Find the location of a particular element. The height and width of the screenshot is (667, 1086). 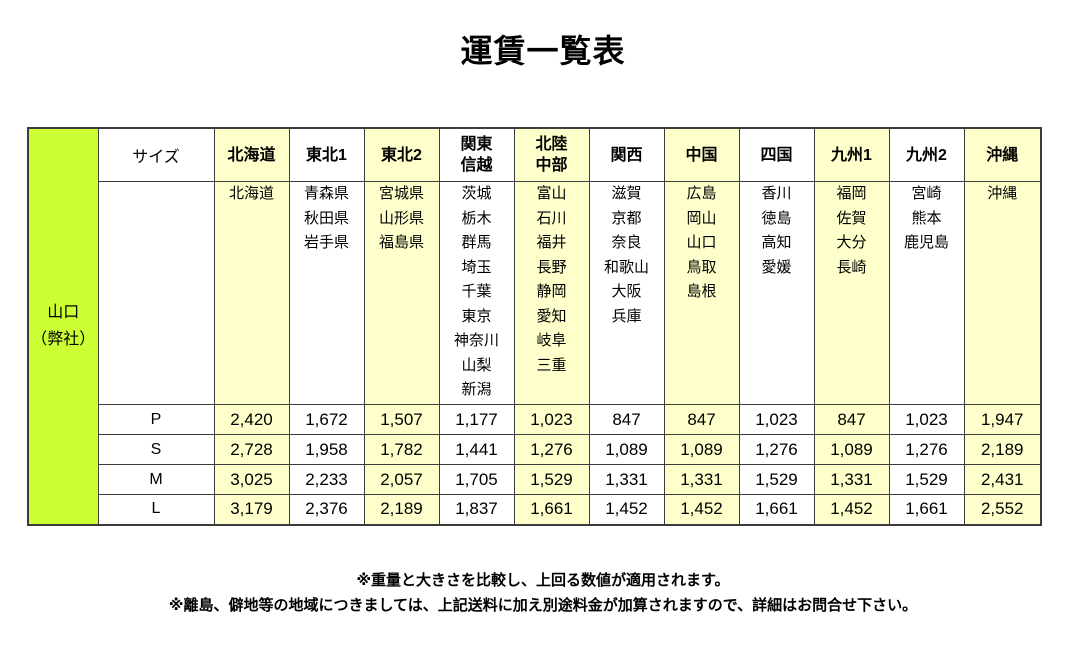

prefecture-name: 香川 is located at coordinates (776, 193).